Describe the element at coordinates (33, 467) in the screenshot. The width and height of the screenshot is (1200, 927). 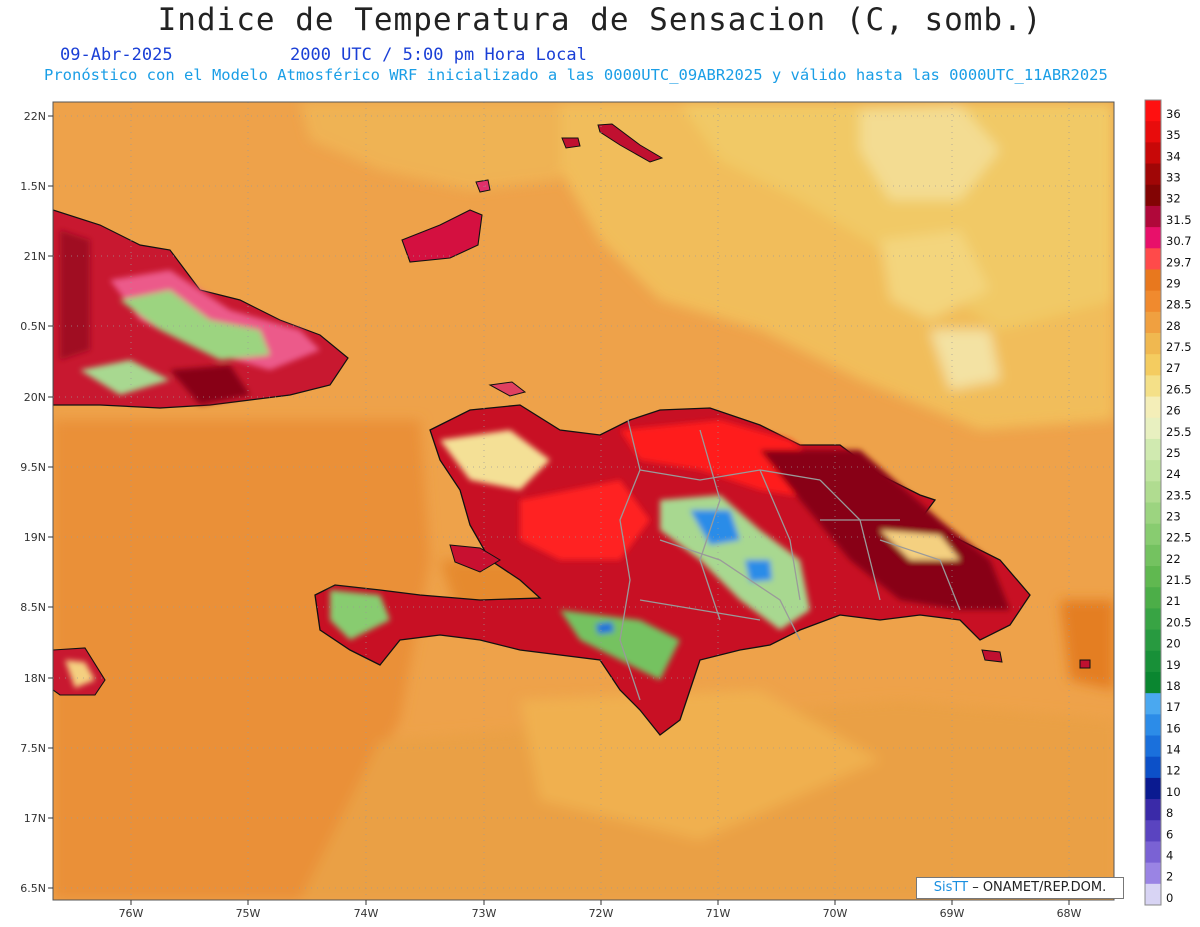
I see `y-tick-label: 9.5N` at that location.